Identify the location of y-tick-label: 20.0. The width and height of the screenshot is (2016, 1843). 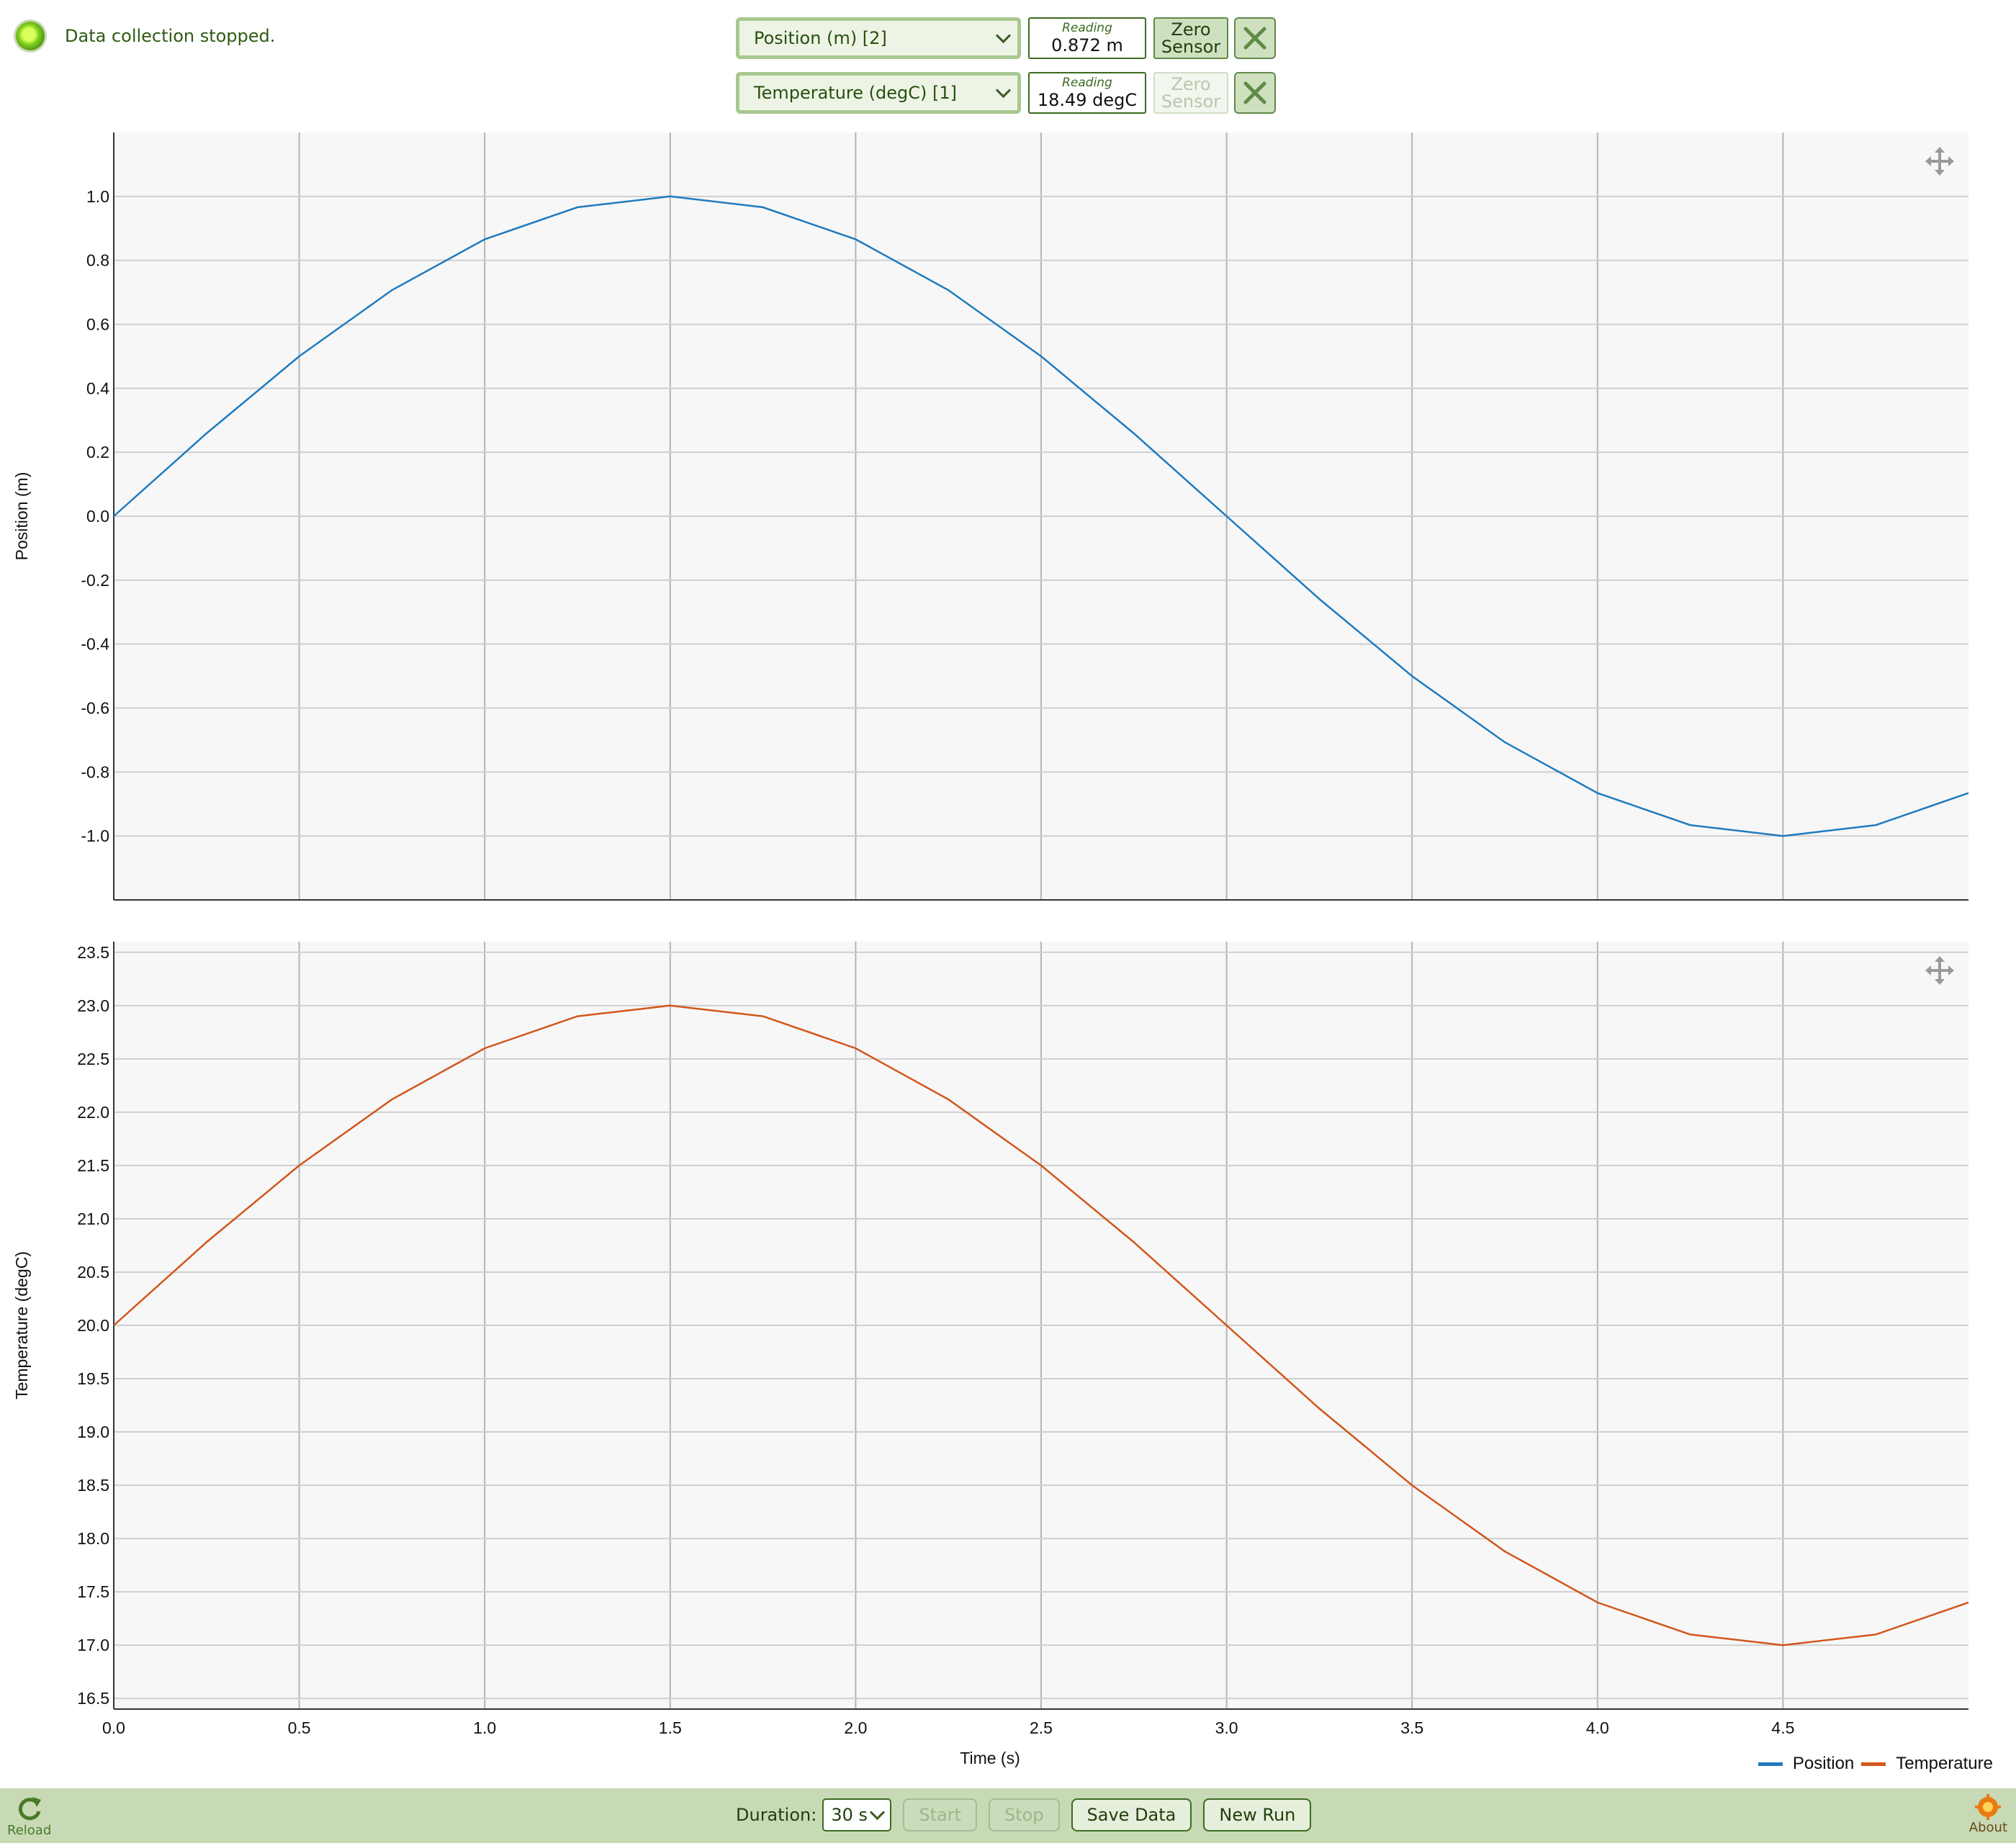
(93, 1325).